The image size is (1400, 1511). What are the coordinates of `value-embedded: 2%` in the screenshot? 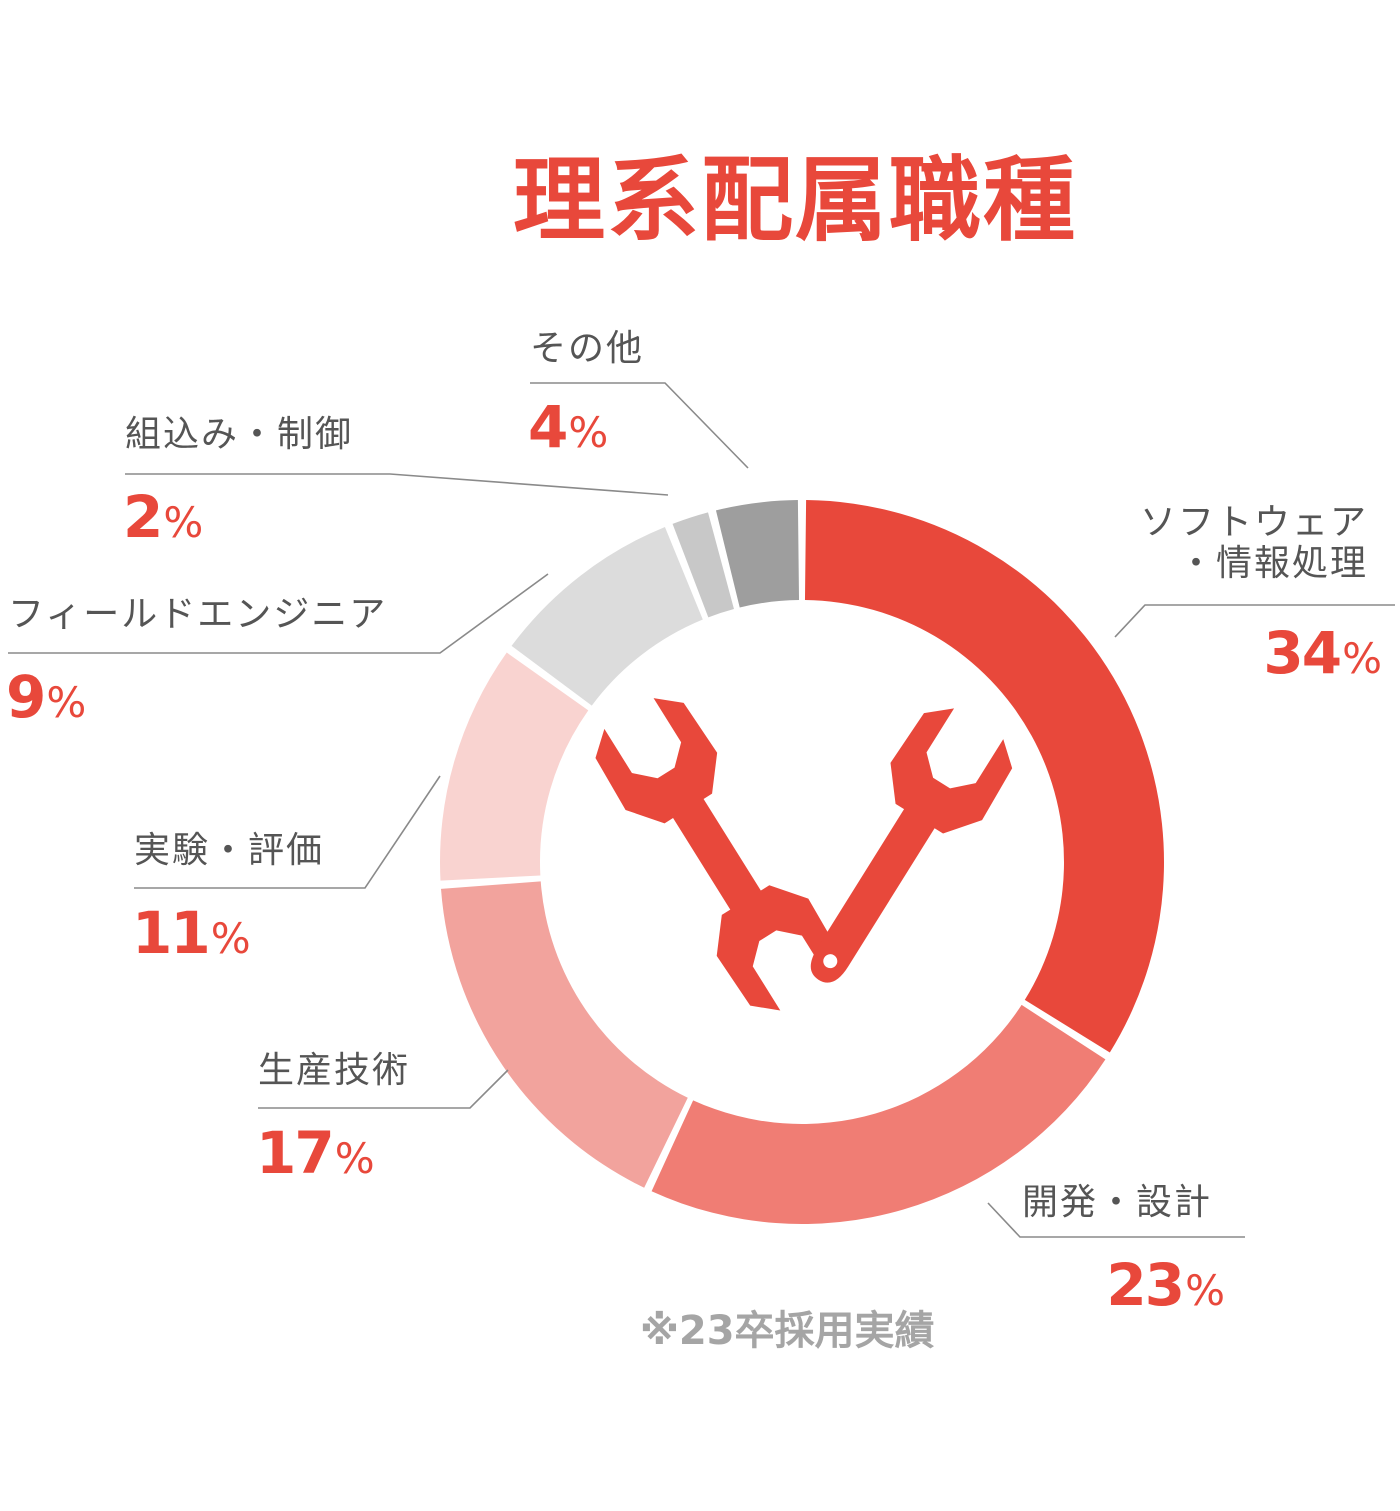 It's located at (163, 517).